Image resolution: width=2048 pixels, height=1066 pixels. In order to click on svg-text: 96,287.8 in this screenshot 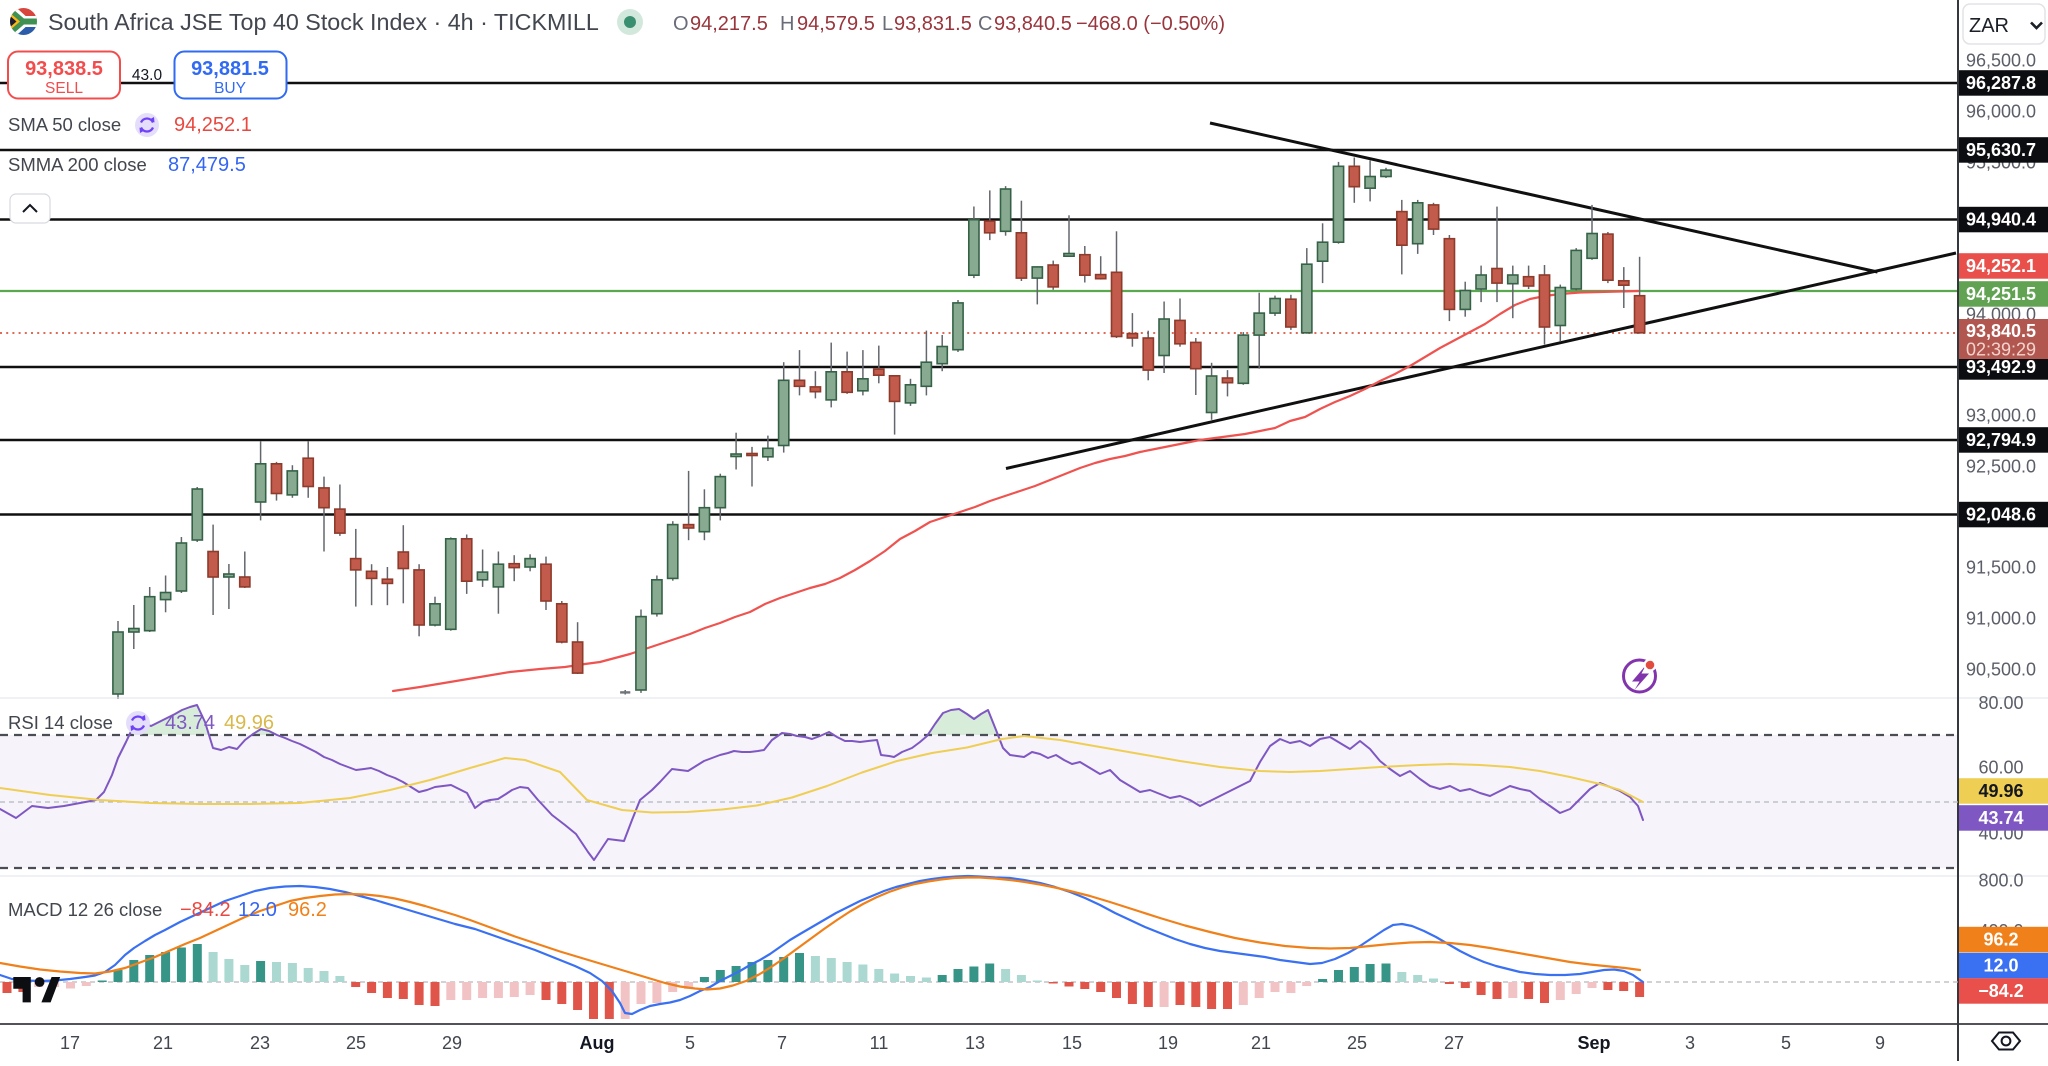, I will do `click(2001, 83)`.